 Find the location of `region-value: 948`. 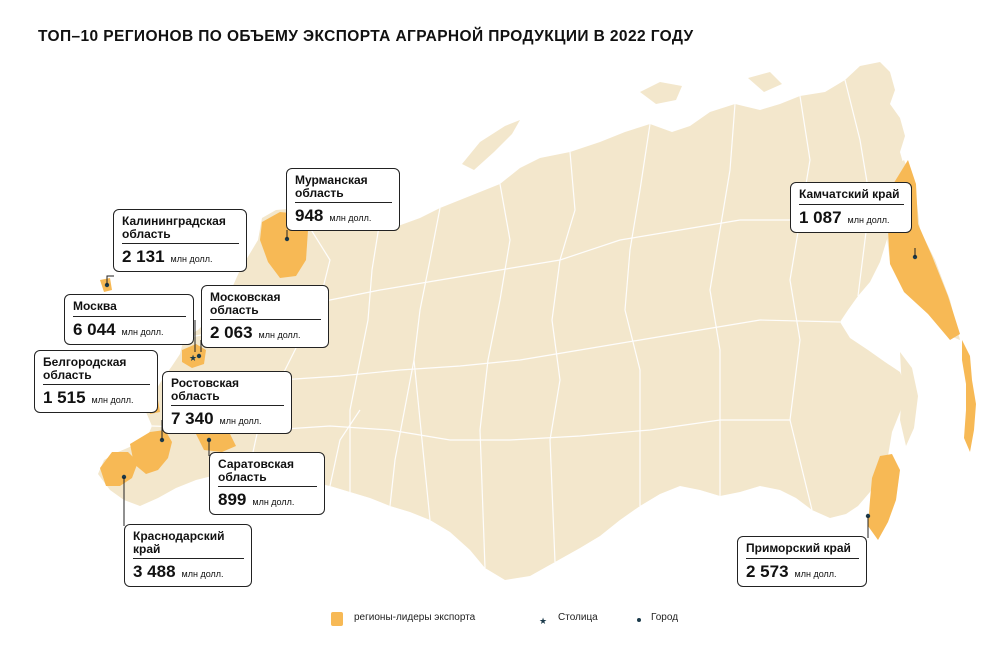

region-value: 948 is located at coordinates (309, 215).